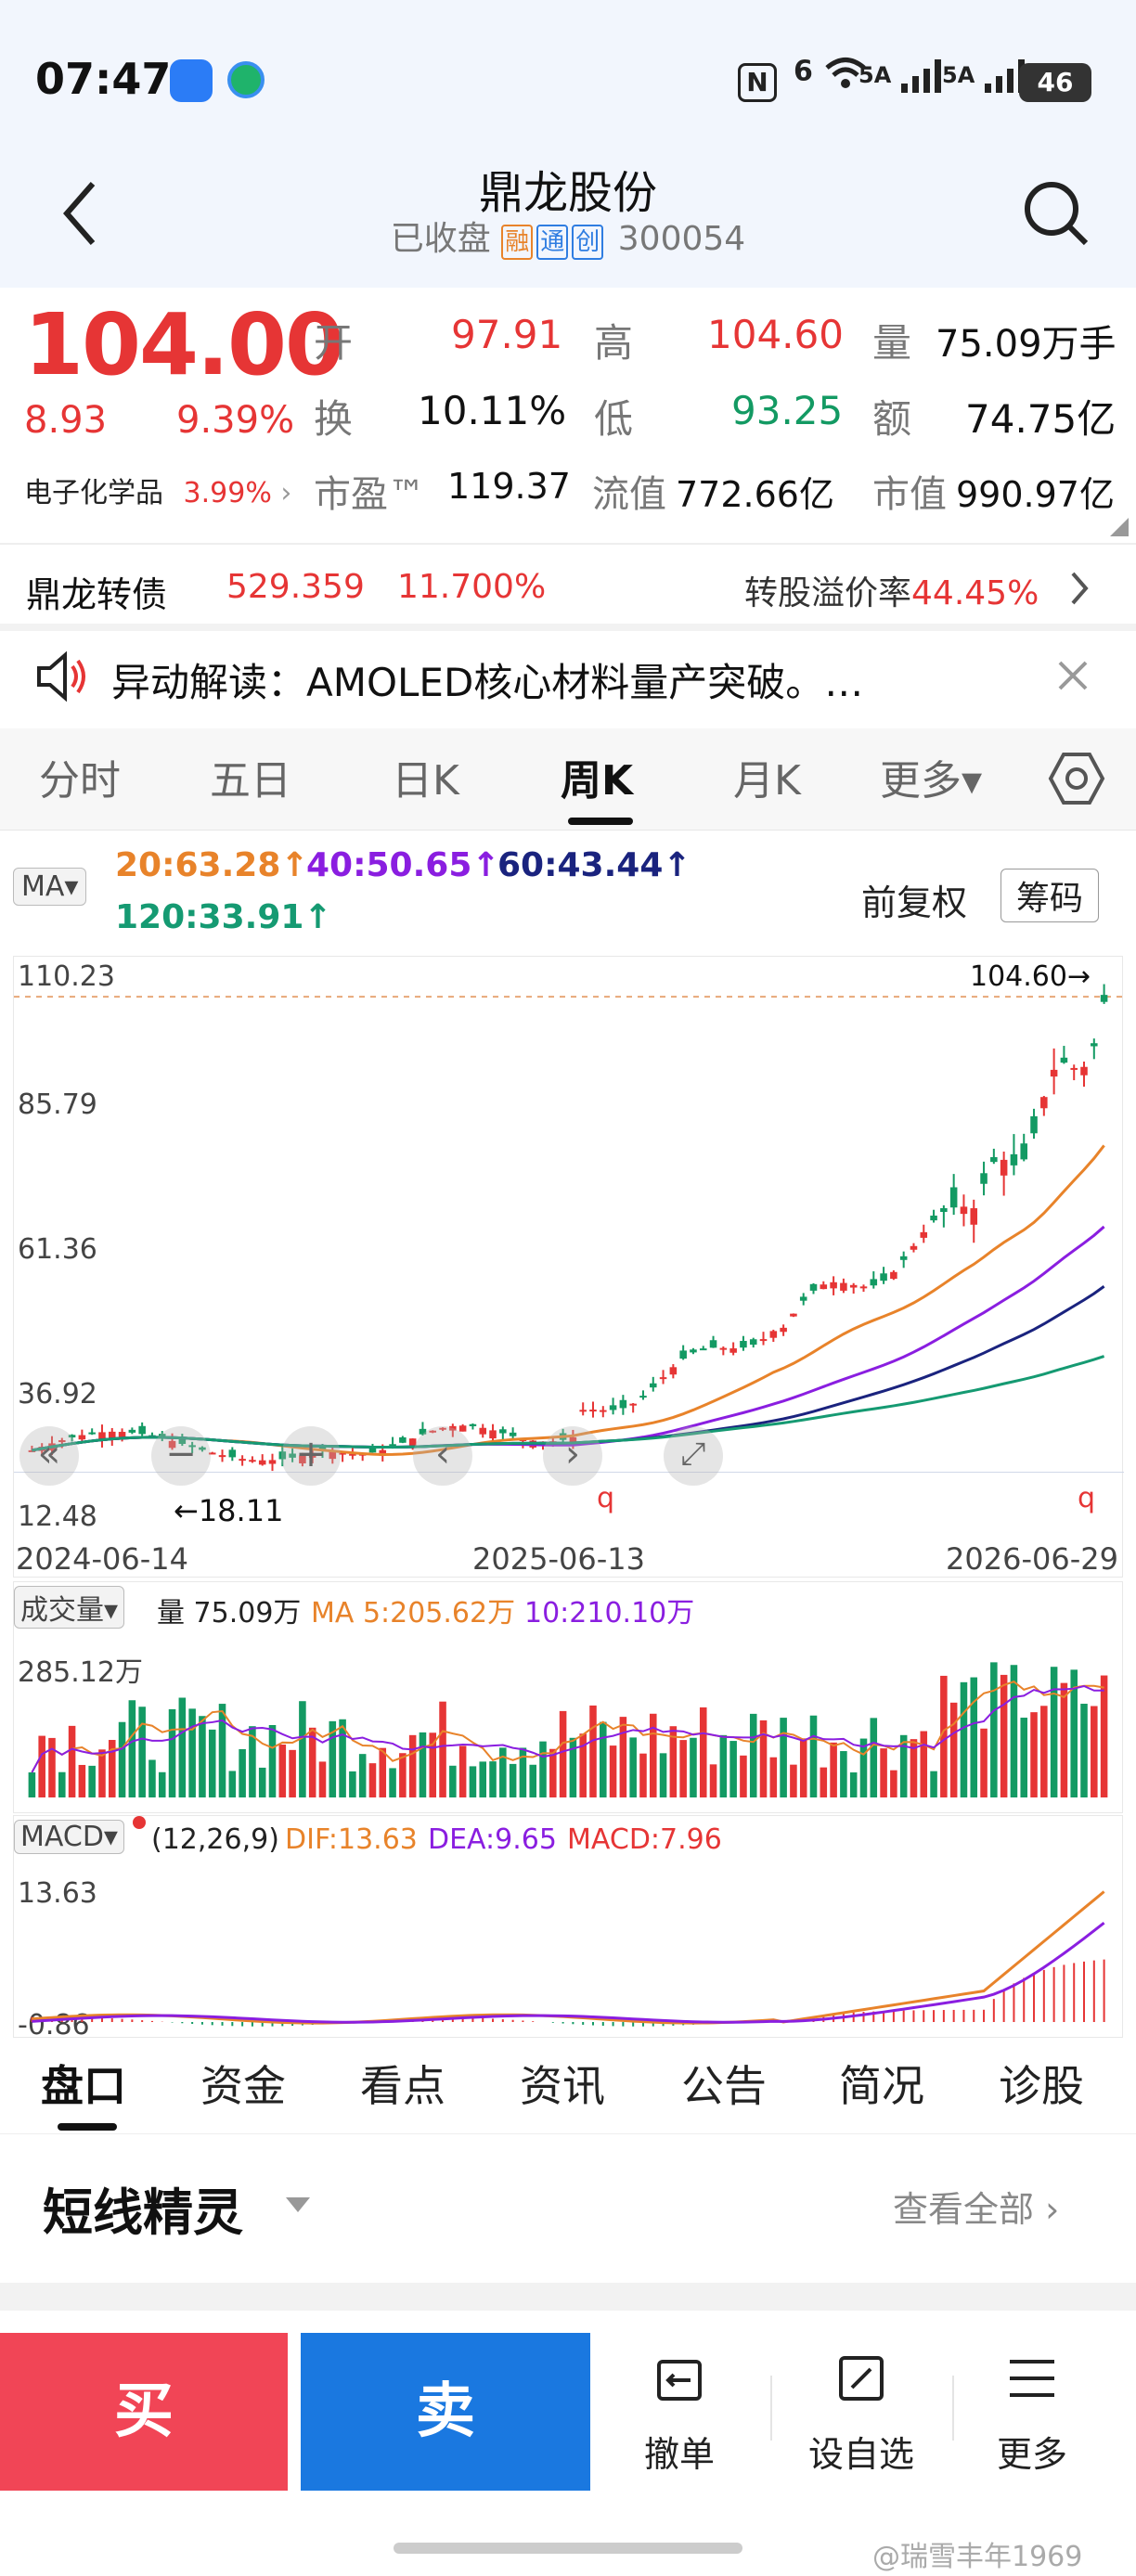 Image resolution: width=1136 pixels, height=2576 pixels. What do you see at coordinates (861, 2415) in the screenshot?
I see `add-watchlist-button: 设自选` at bounding box center [861, 2415].